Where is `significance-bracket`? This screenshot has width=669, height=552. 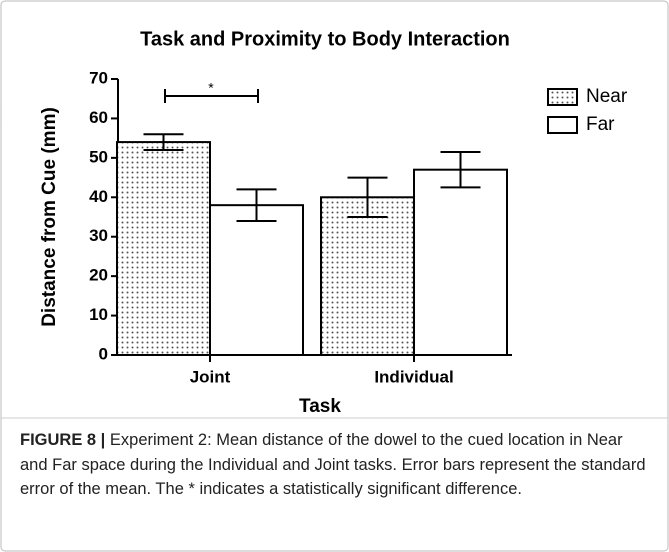 significance-bracket is located at coordinates (211, 96).